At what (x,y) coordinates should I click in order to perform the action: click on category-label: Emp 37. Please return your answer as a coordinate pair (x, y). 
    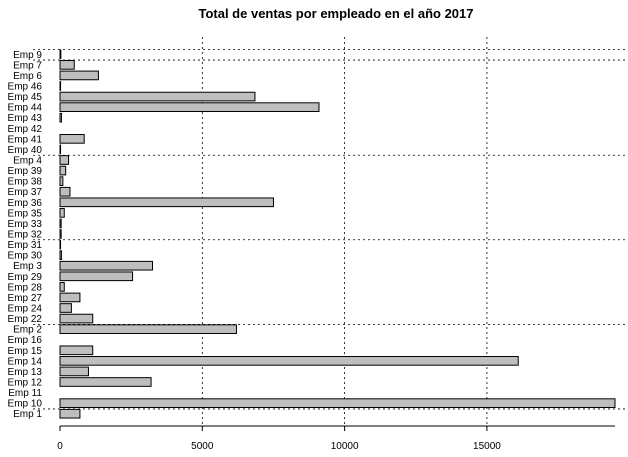
    Looking at the image, I should click on (25, 192).